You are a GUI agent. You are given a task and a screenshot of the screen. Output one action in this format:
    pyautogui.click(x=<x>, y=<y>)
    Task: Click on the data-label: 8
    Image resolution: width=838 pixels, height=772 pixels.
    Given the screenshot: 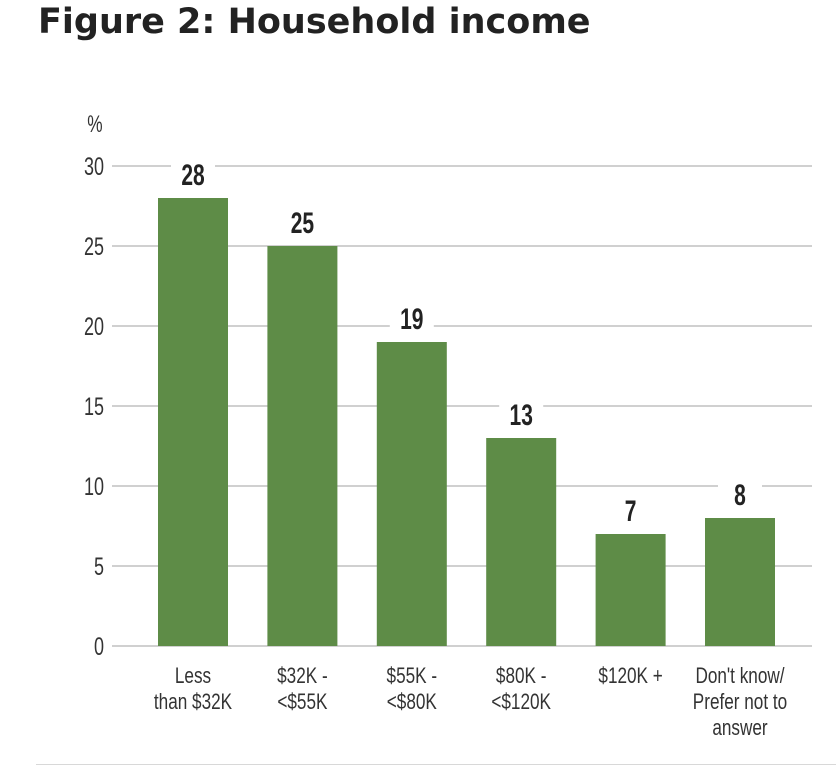 What is the action you would take?
    pyautogui.click(x=740, y=496)
    